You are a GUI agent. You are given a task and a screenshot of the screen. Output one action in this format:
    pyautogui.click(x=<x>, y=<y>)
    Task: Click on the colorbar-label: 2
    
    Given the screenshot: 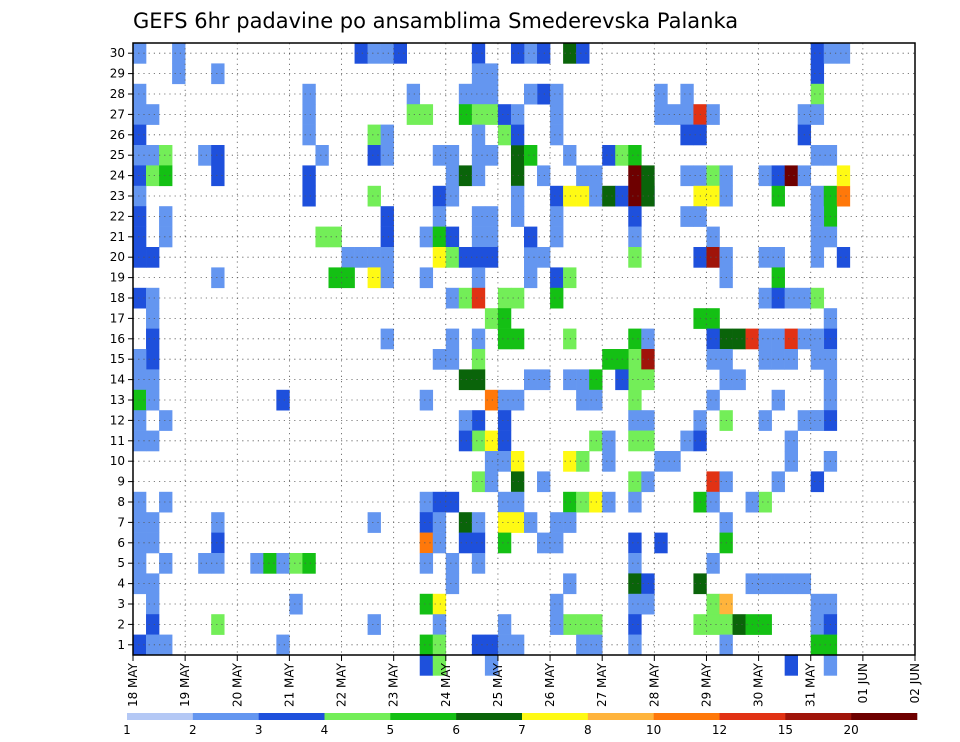 What is the action you would take?
    pyautogui.click(x=193, y=730)
    